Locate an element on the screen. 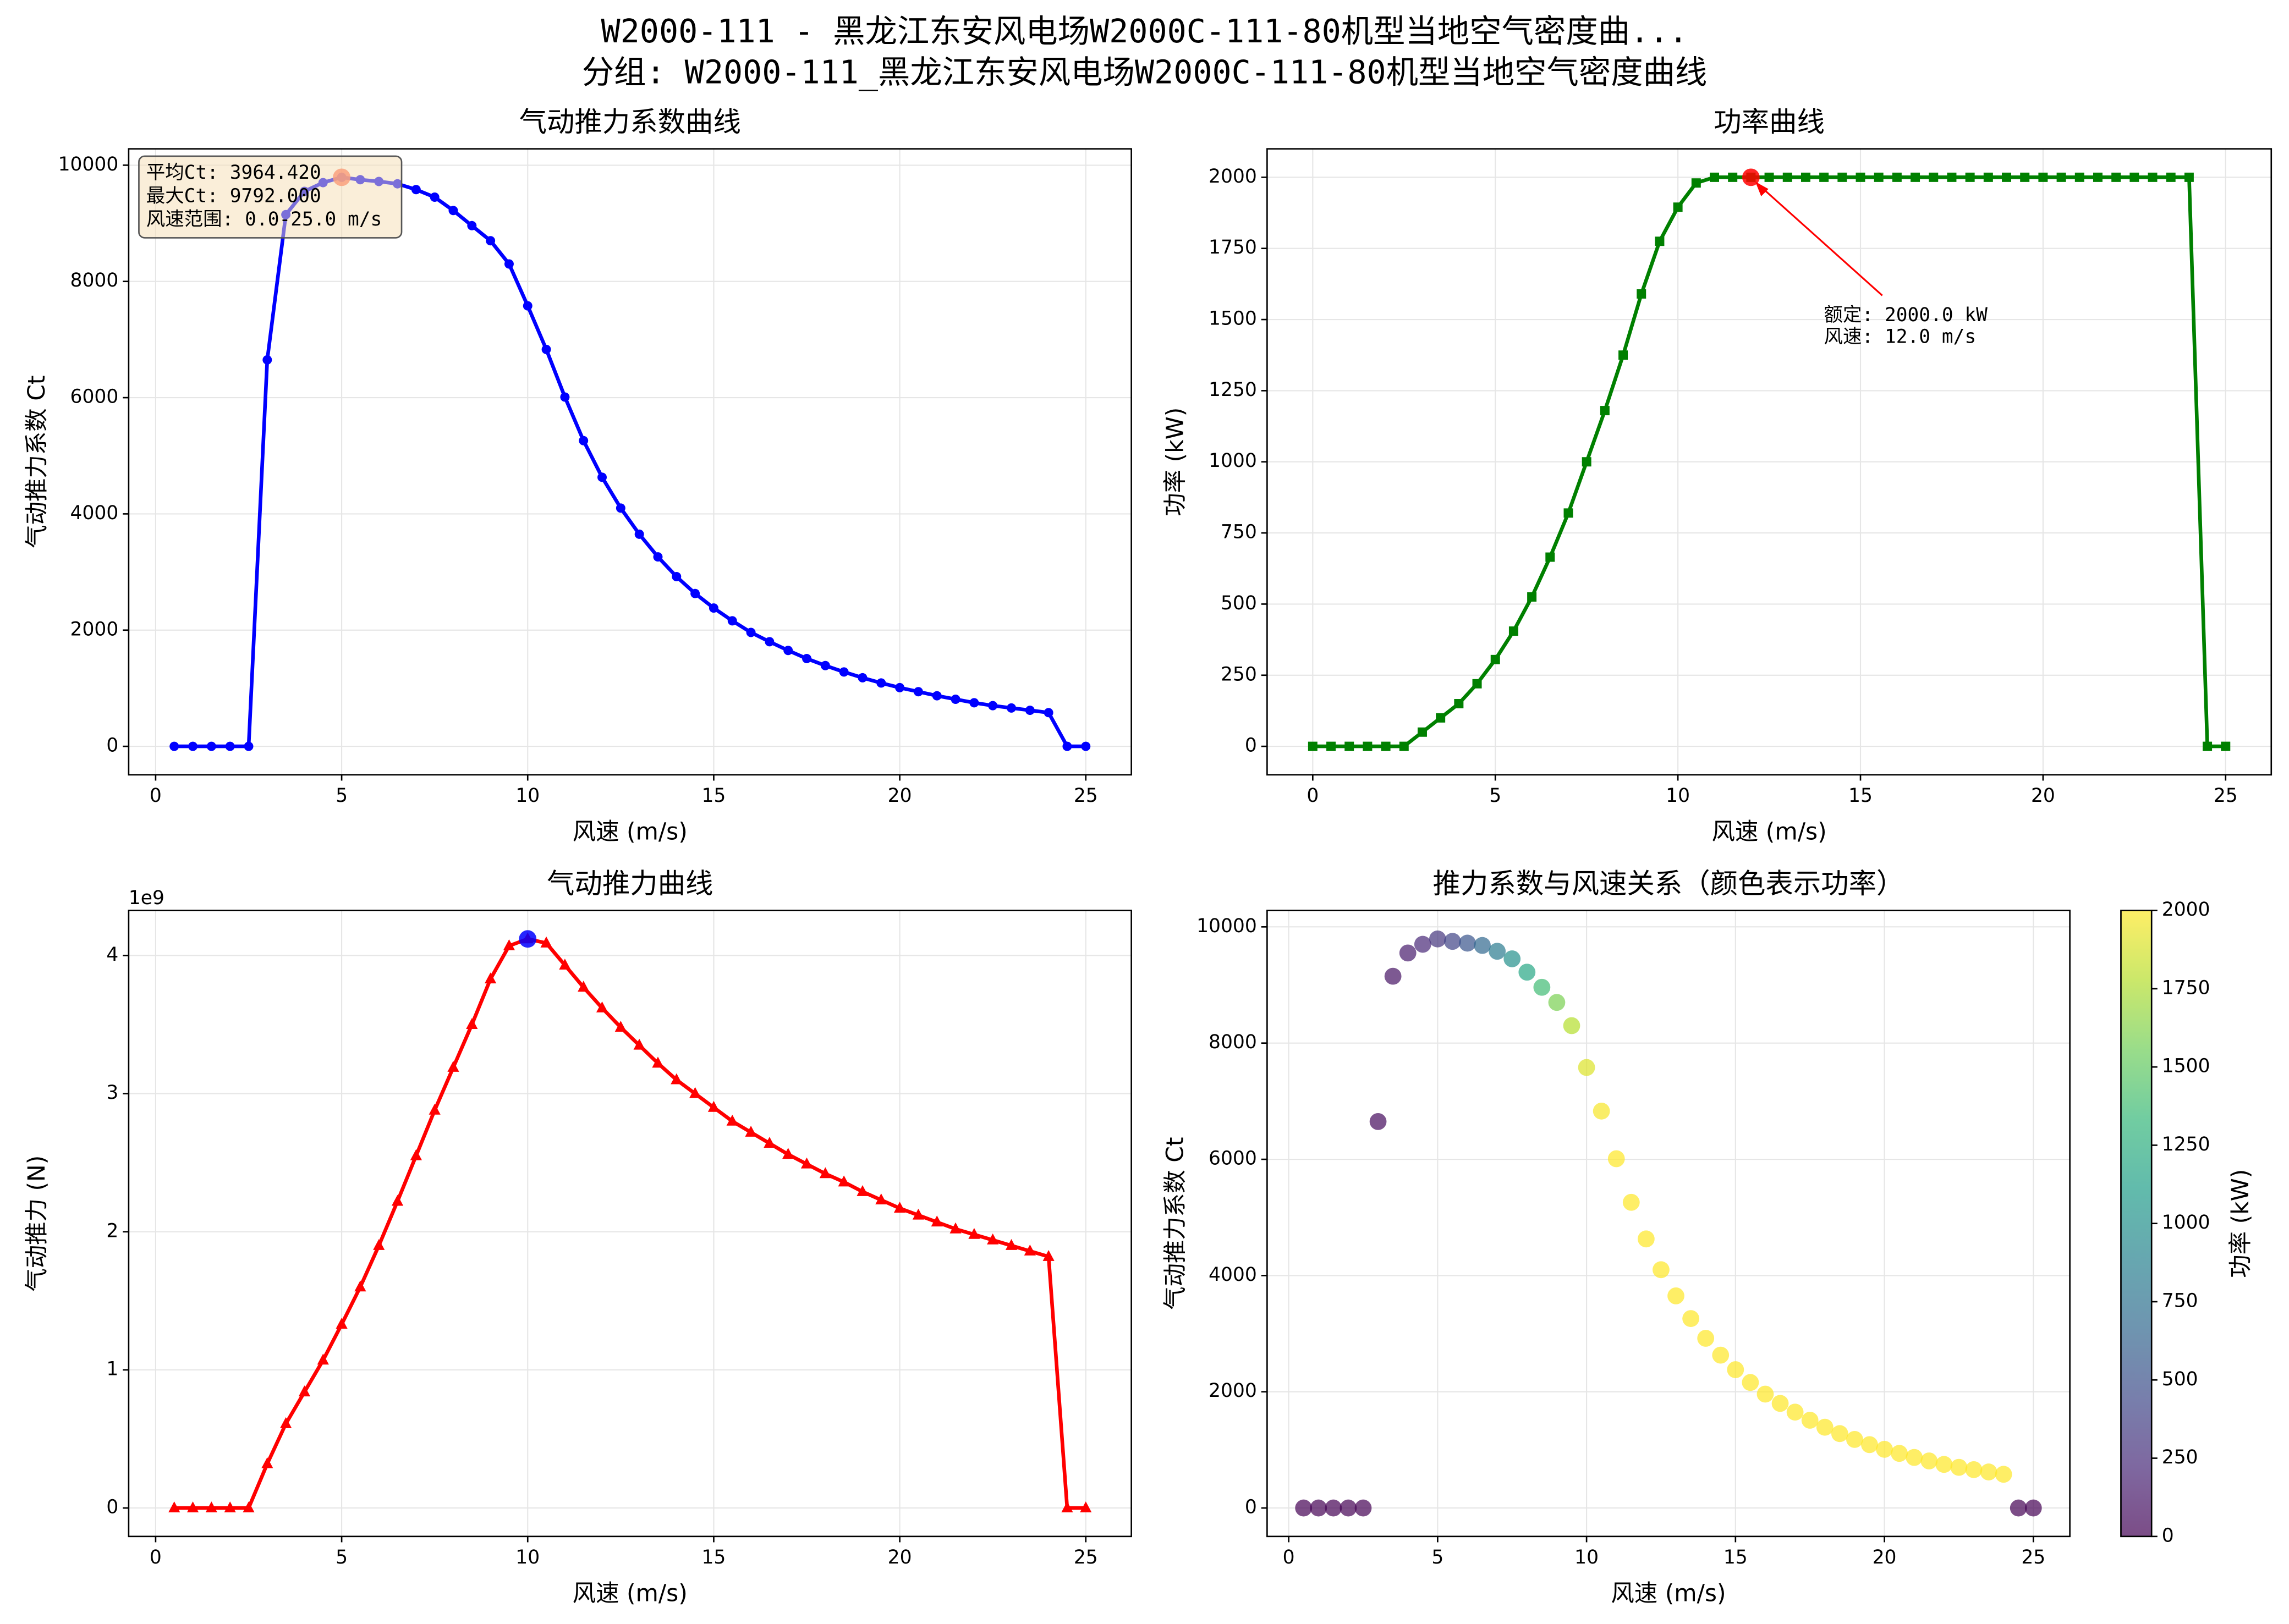 Image resolution: width=2289 pixels, height=1624 pixels. colorbar-tick-label: 250 is located at coordinates (2180, 1457).